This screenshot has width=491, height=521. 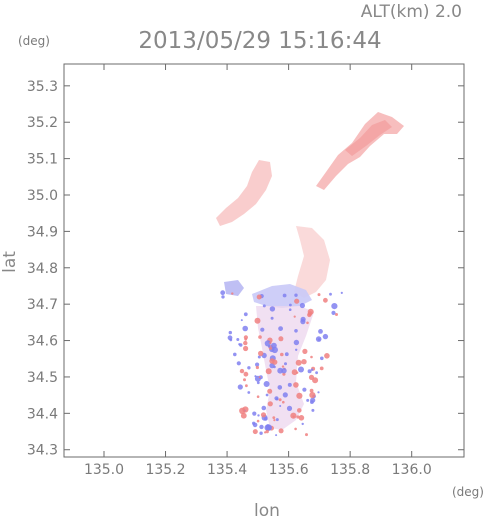 I want to click on x-unit-label: (deg), so click(x=468, y=492).